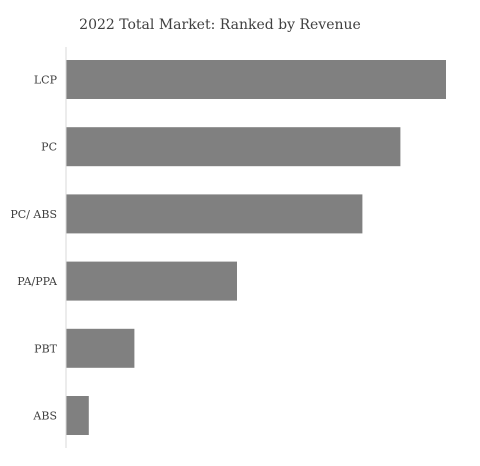  Describe the element at coordinates (151, 281) in the screenshot. I see `bar-pa-ppa` at that location.